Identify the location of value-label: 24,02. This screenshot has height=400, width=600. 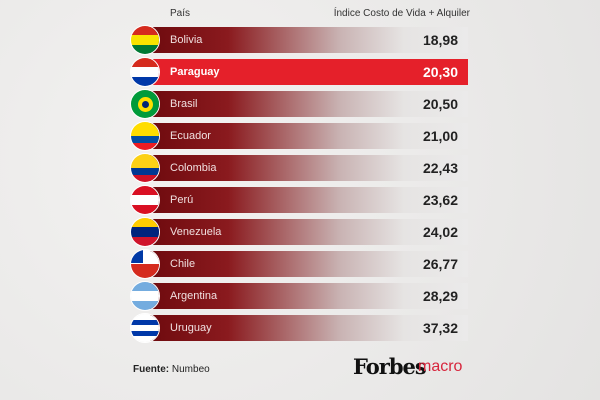
(440, 232).